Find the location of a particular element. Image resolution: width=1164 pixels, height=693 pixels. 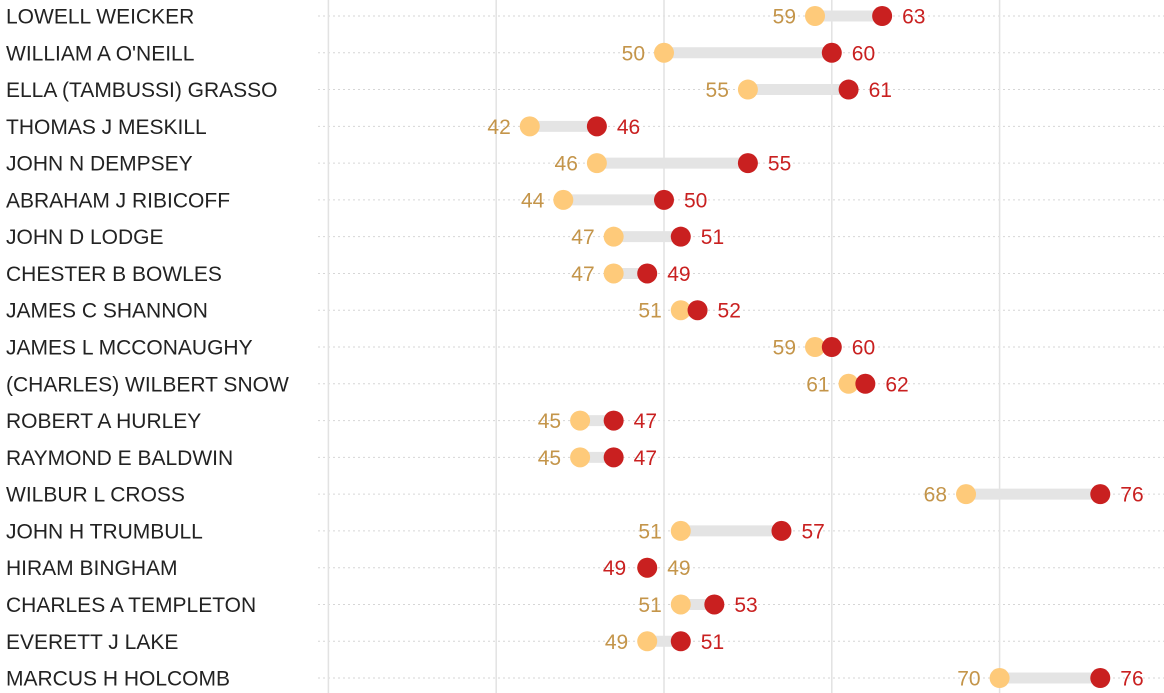

high-value-label: 46 is located at coordinates (628, 127).